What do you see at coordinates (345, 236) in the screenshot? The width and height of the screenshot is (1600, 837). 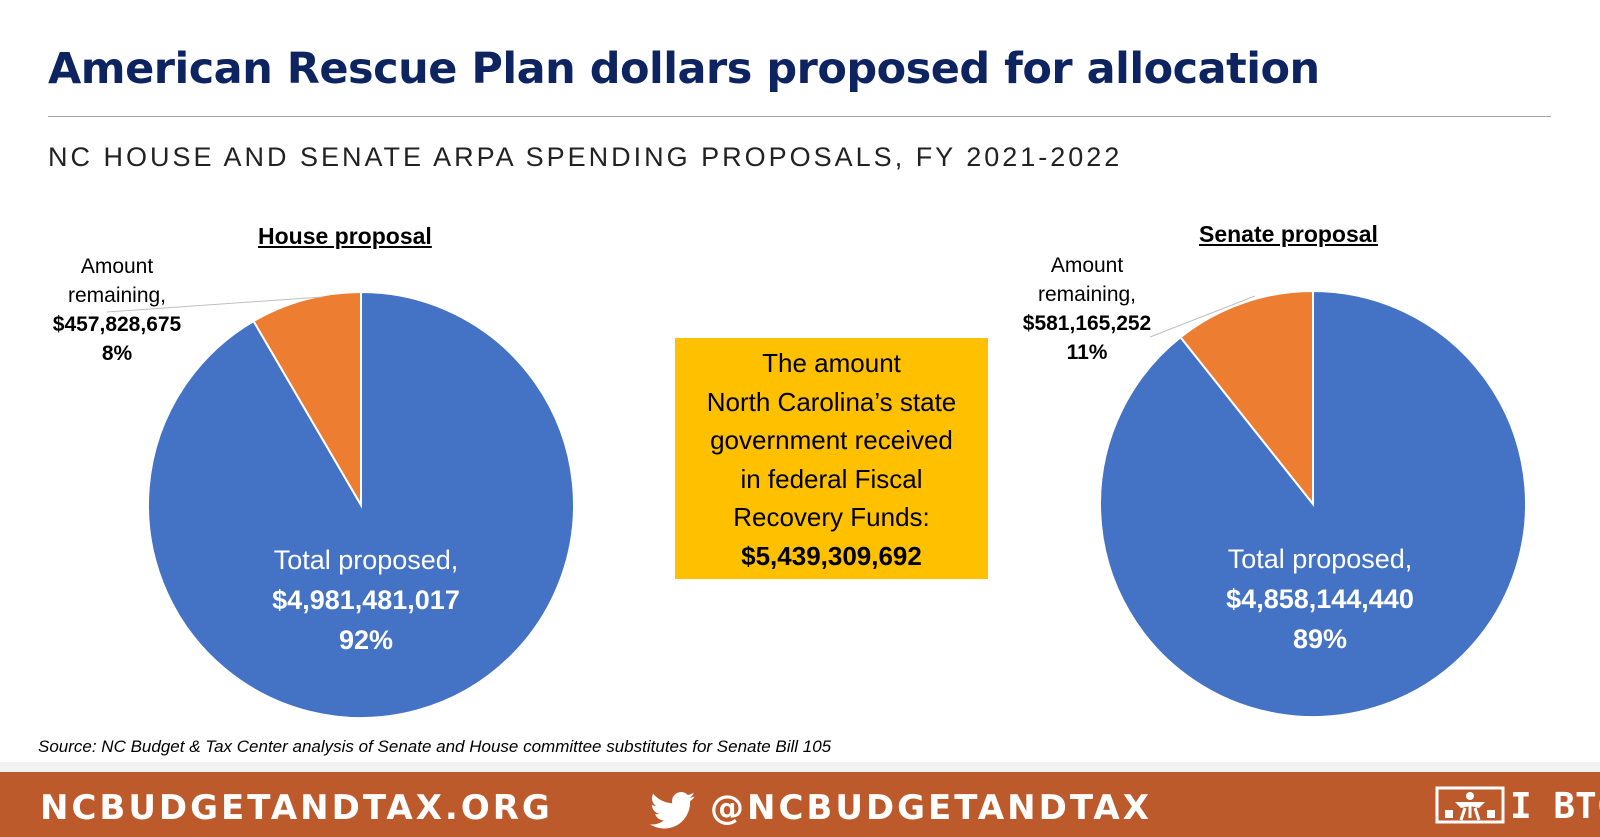 I see `house-pie-title: House proposal` at bounding box center [345, 236].